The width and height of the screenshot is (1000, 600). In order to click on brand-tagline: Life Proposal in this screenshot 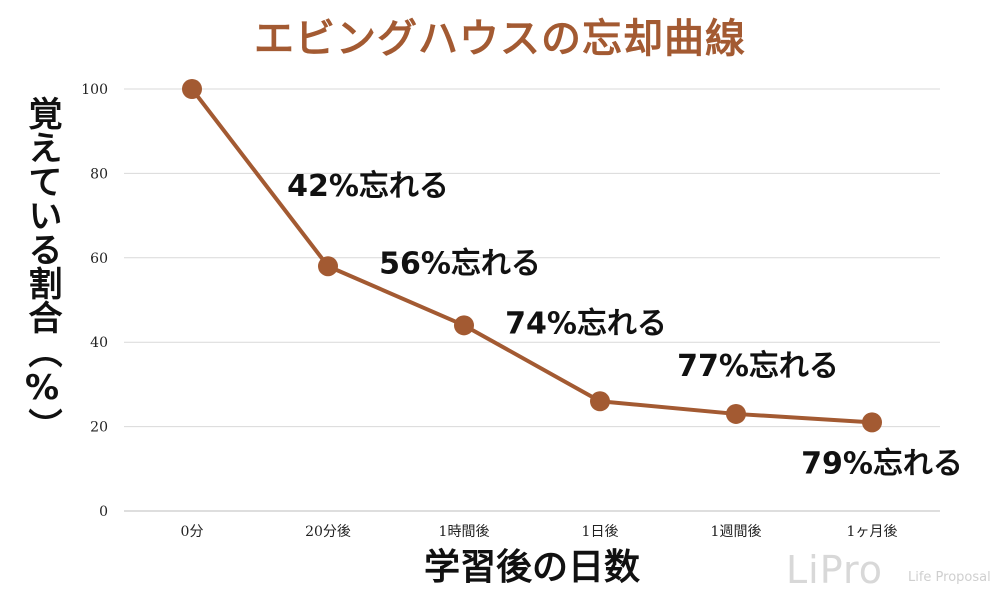, I will do `click(949, 577)`.